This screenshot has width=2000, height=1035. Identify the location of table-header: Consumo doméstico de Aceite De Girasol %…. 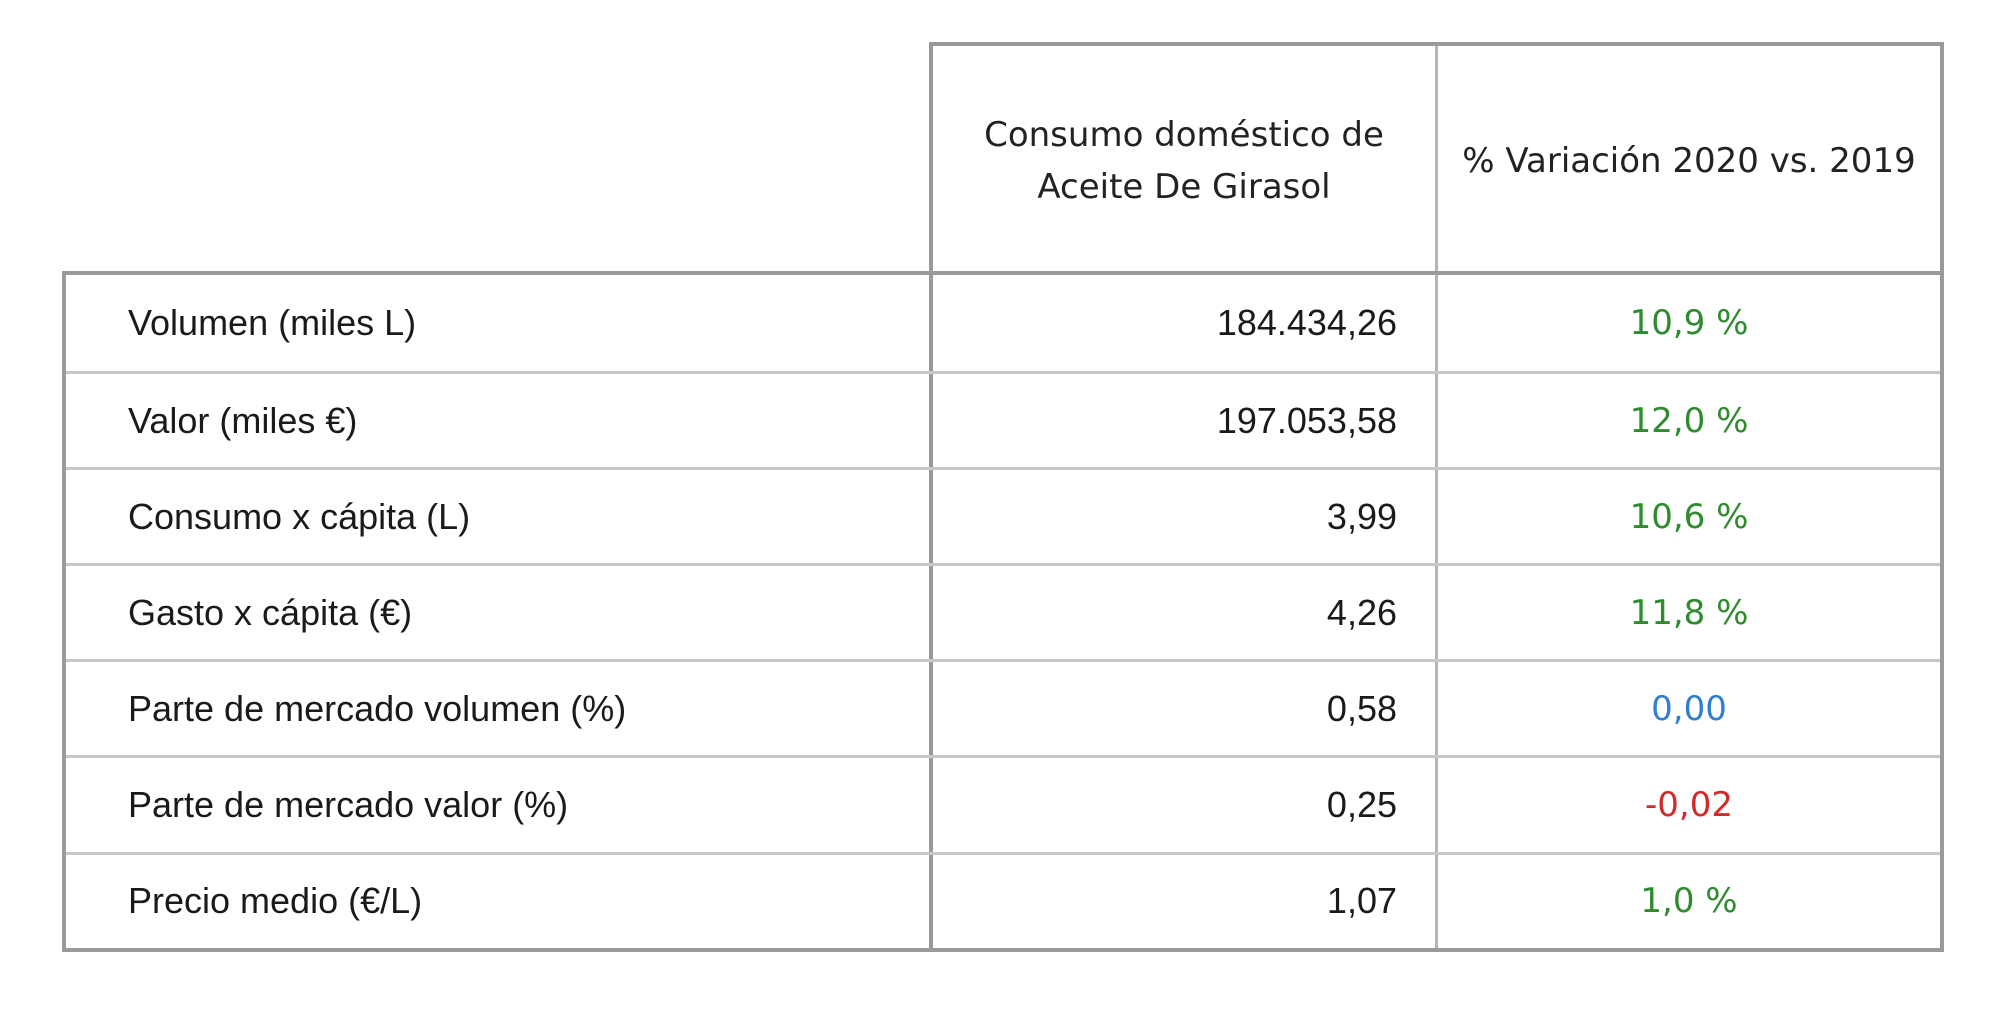
(1436, 158).